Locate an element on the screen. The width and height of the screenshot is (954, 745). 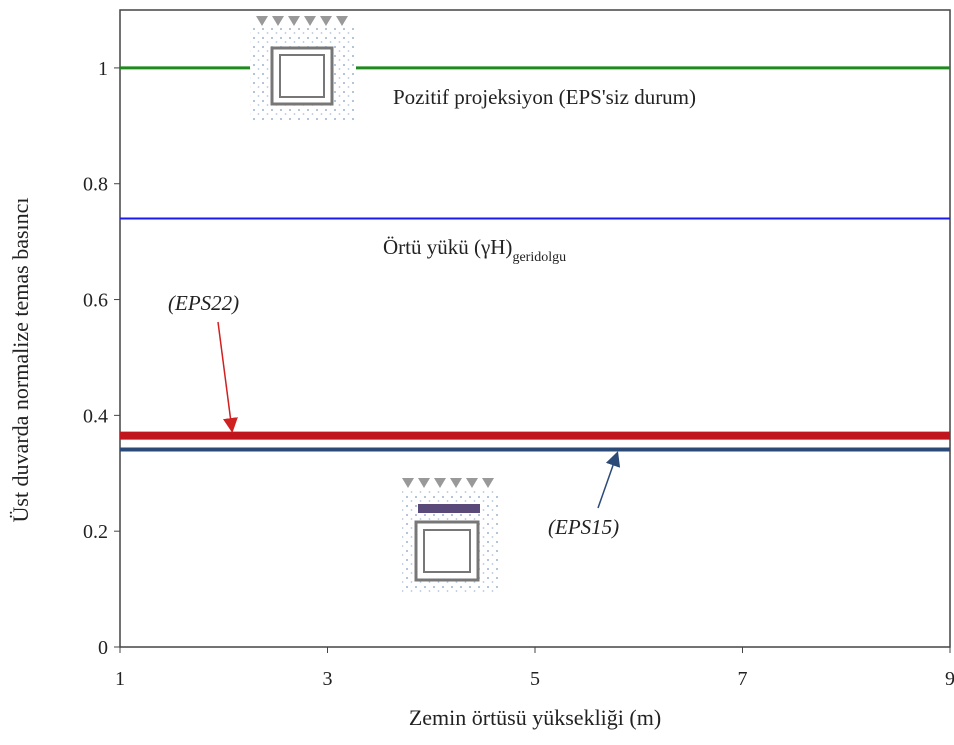
series-label: (EPS15) is located at coordinates (583, 527).